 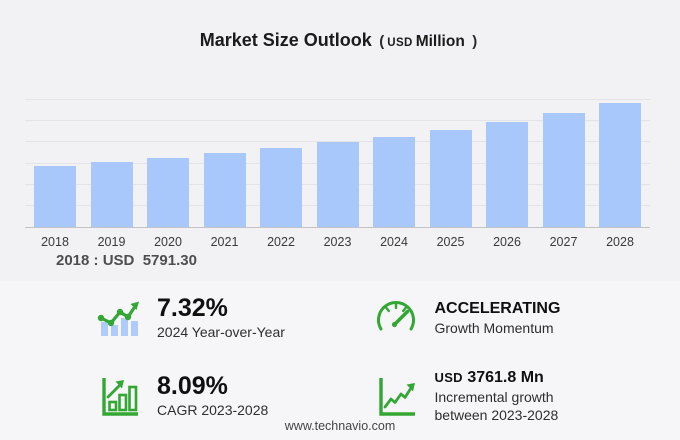 What do you see at coordinates (620, 164) in the screenshot?
I see `bar-2028` at bounding box center [620, 164].